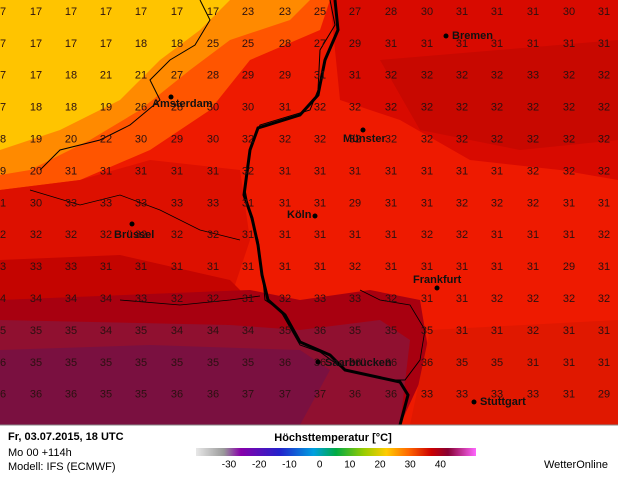 This screenshot has height=478, width=618. What do you see at coordinates (289, 465) in the screenshot?
I see `colorbar-tick: -10` at bounding box center [289, 465].